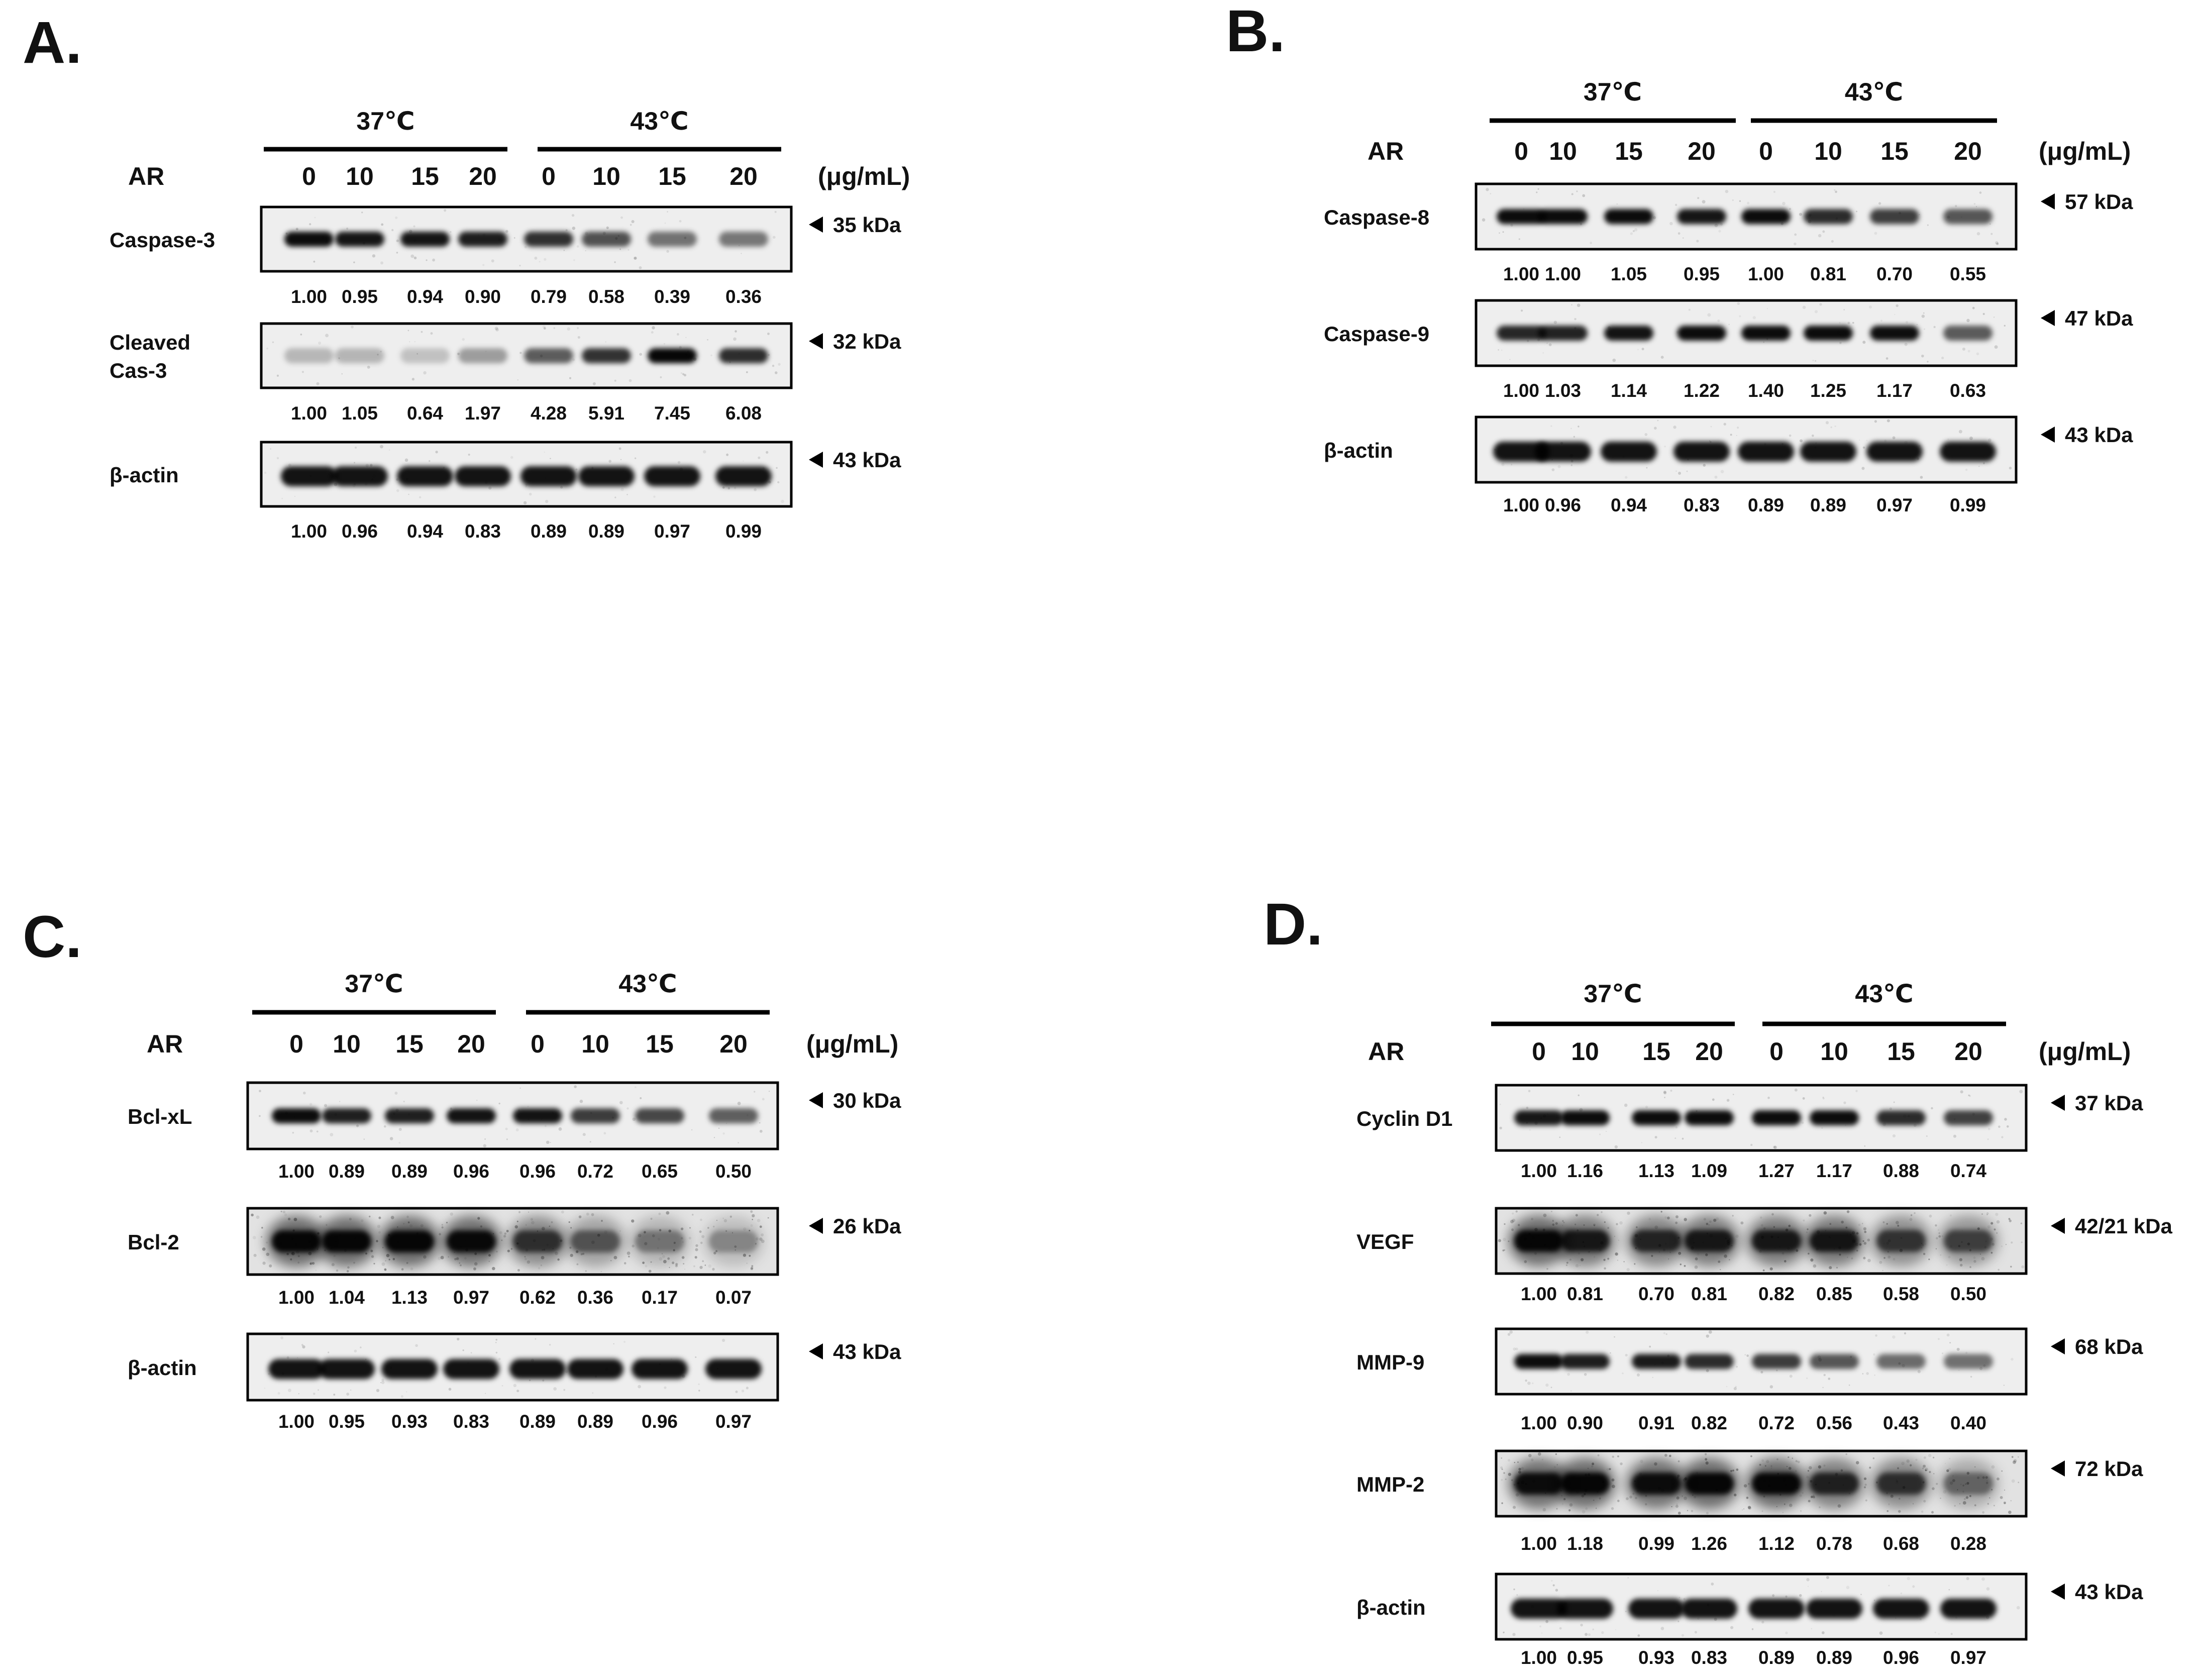 The height and width of the screenshot is (1680, 2201). What do you see at coordinates (1746, 449) in the screenshot?
I see `blot--actin` at bounding box center [1746, 449].